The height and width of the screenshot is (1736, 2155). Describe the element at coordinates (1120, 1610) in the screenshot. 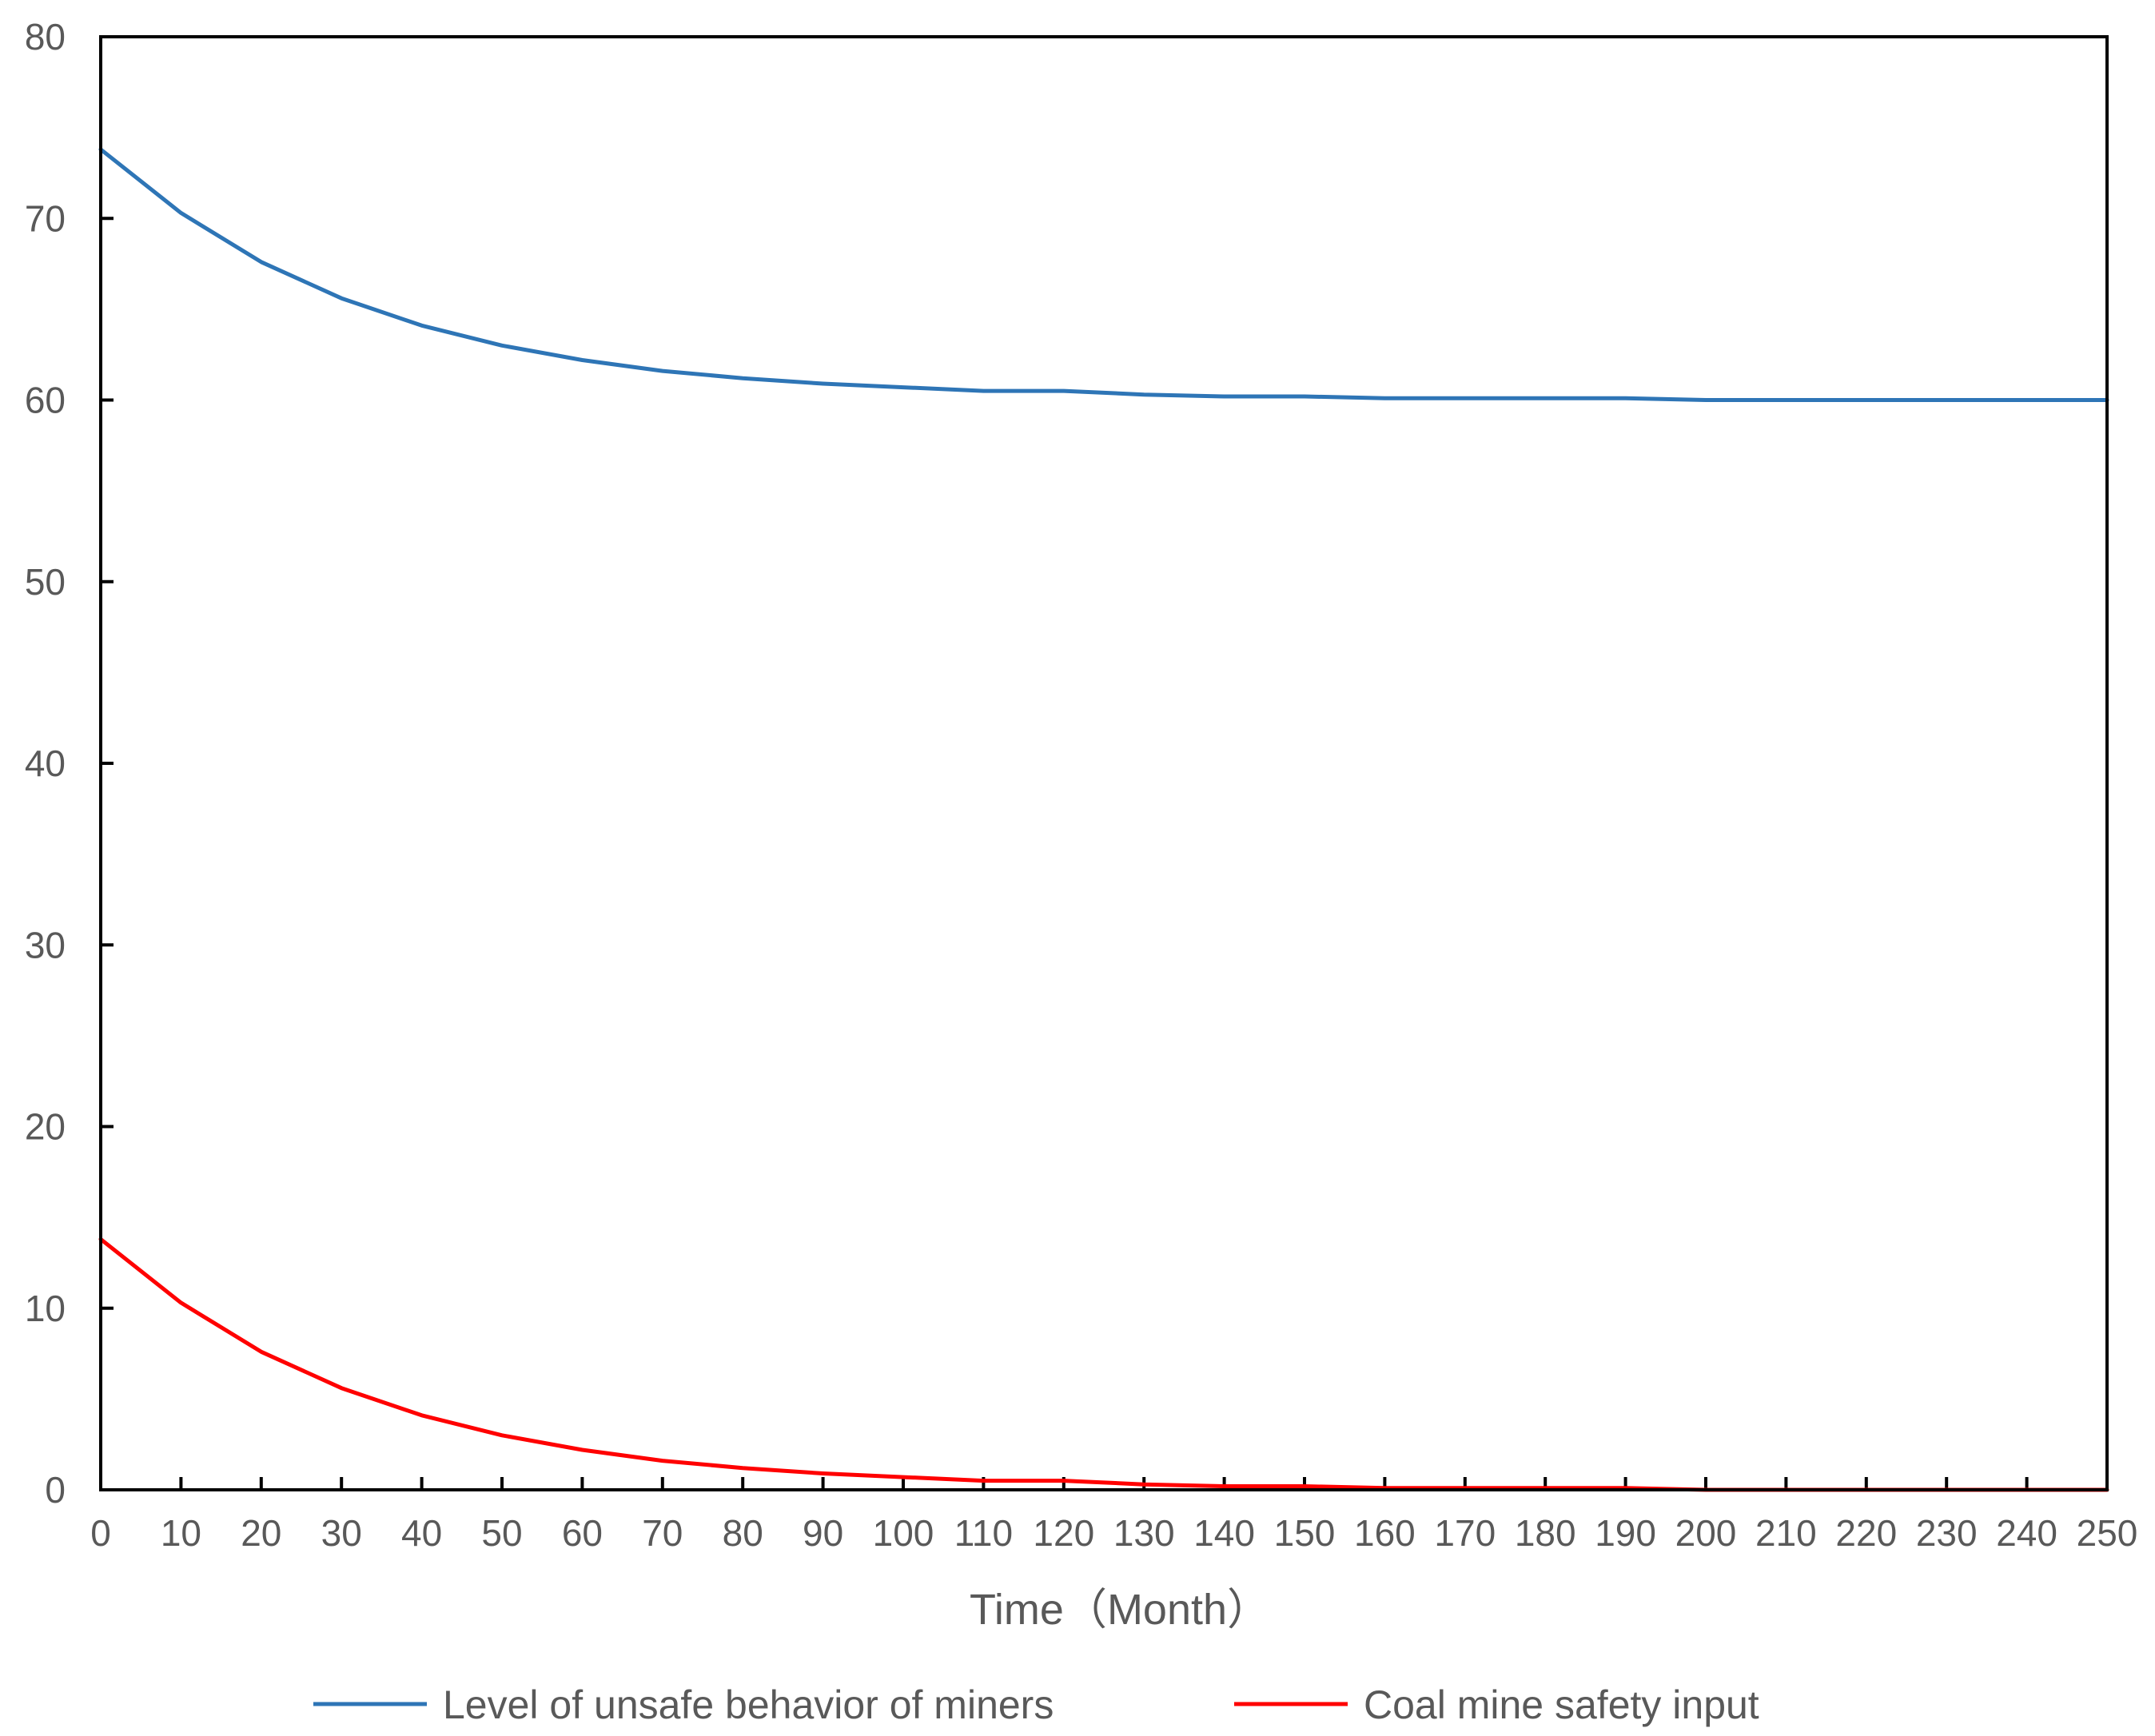

I see `x-axis-title: Time（Month）` at that location.